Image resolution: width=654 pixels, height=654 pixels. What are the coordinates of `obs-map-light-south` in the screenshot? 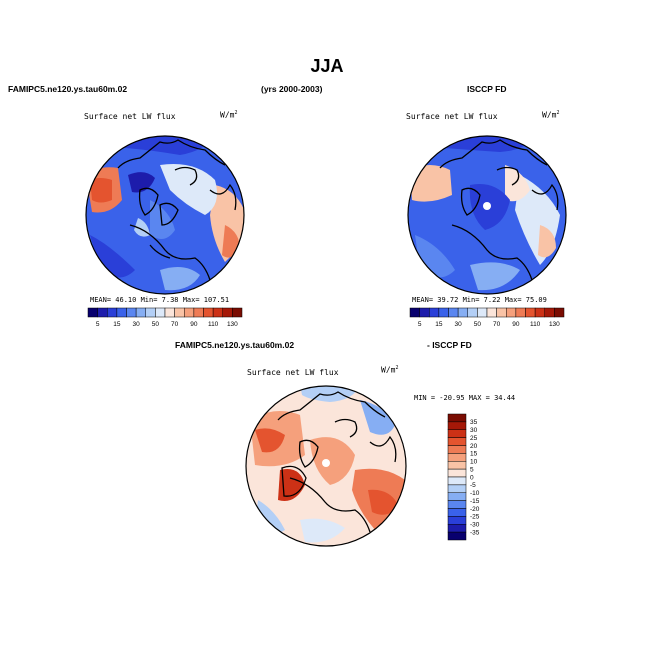 It's located at (495, 276).